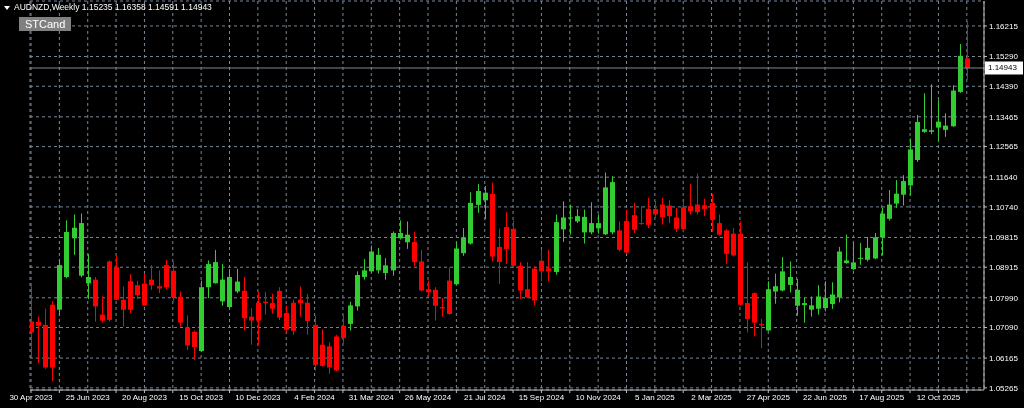  What do you see at coordinates (201, 397) in the screenshot?
I see `x-tick-label: 15 Oct 2023` at bounding box center [201, 397].